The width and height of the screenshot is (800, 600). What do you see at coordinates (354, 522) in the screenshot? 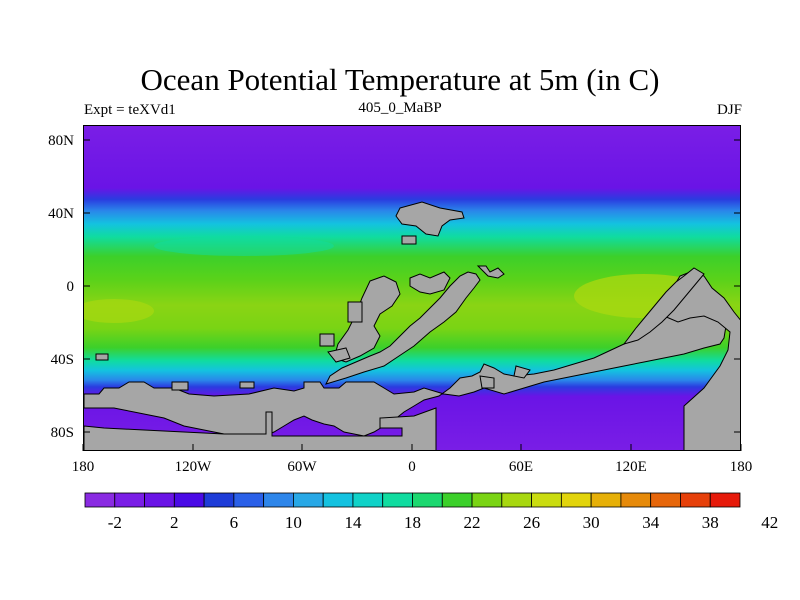
I see `colorbar-label: 14` at bounding box center [354, 522].